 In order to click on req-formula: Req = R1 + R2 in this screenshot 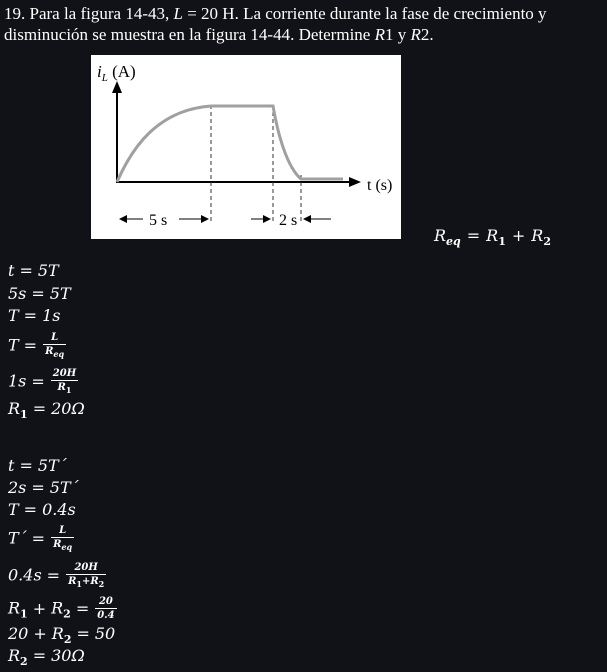, I will do `click(492, 237)`.